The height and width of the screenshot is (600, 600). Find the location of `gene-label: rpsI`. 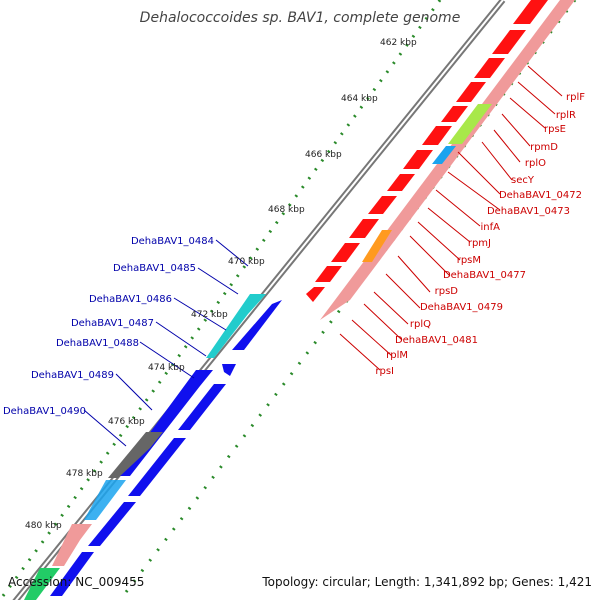

gene-label: rpsI is located at coordinates (384, 371).